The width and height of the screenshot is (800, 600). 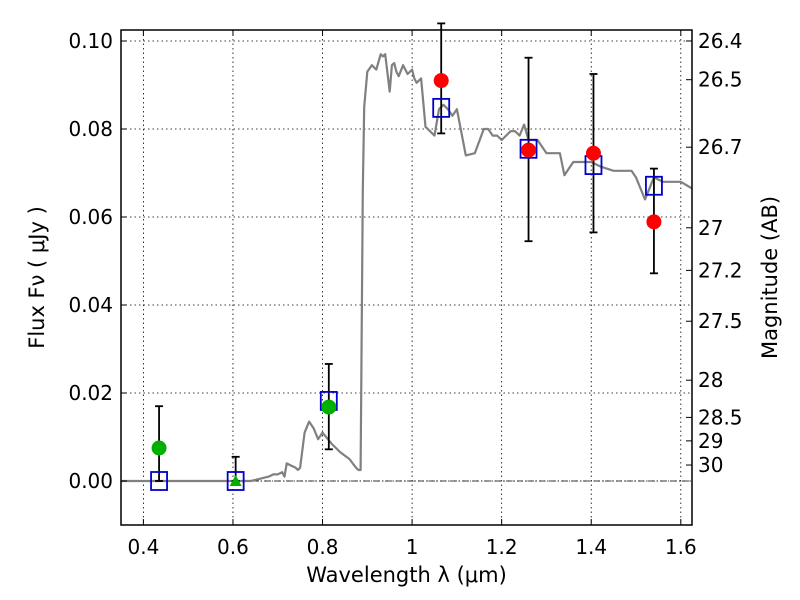 I want to click on x-tick-label: 1, so click(x=412, y=547).